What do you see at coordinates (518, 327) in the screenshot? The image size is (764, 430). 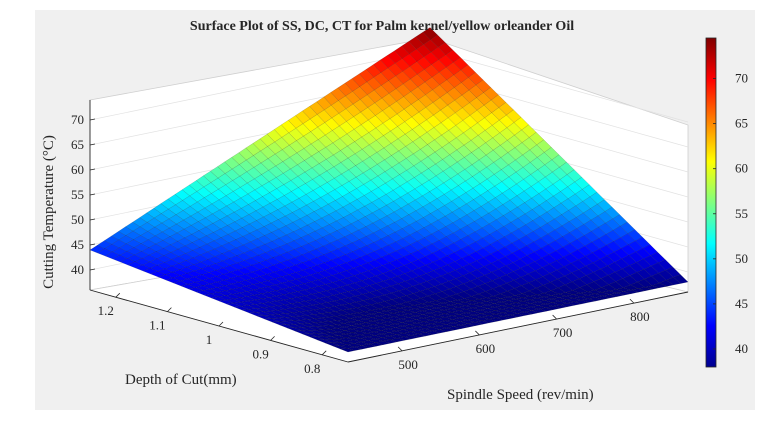 I see `x-axis-line` at bounding box center [518, 327].